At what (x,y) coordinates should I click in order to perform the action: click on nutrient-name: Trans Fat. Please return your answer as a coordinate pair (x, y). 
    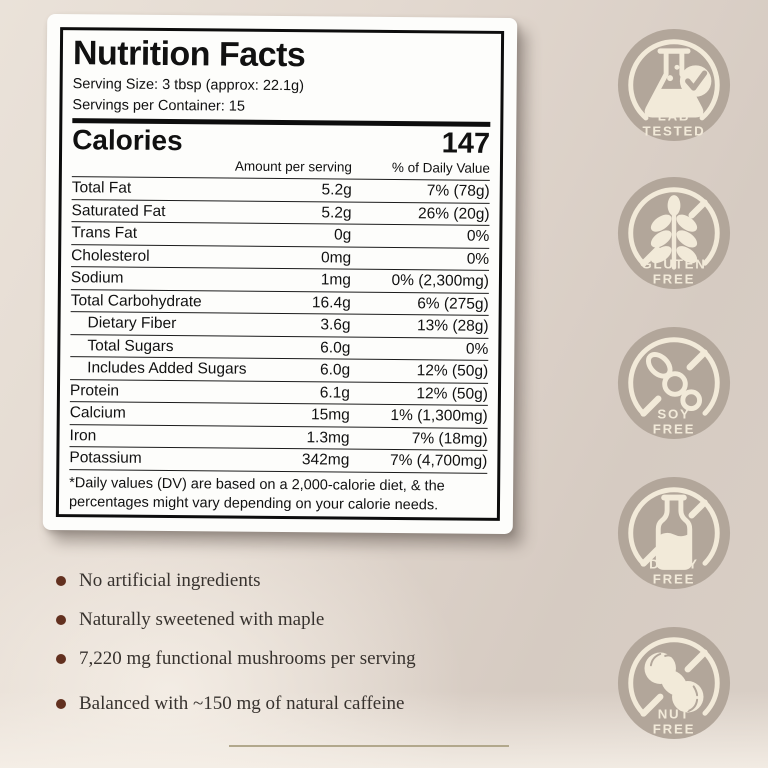
    Looking at the image, I should click on (104, 233).